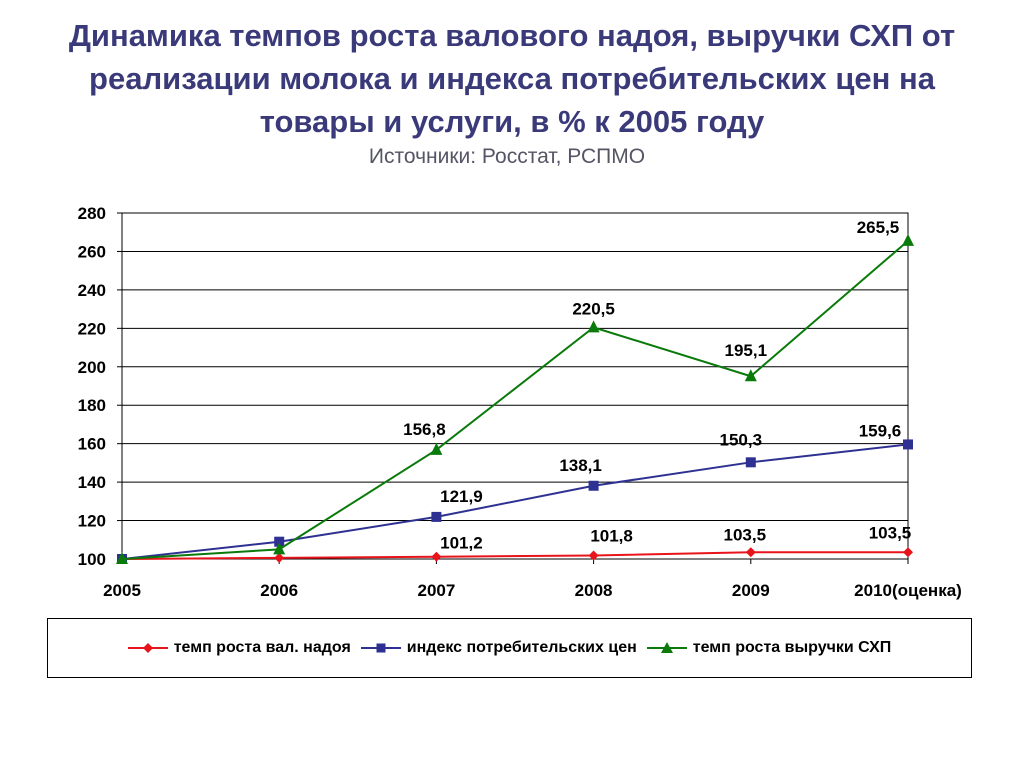 This screenshot has width=1024, height=768. I want to click on y-tick-label: 260, so click(92, 251).